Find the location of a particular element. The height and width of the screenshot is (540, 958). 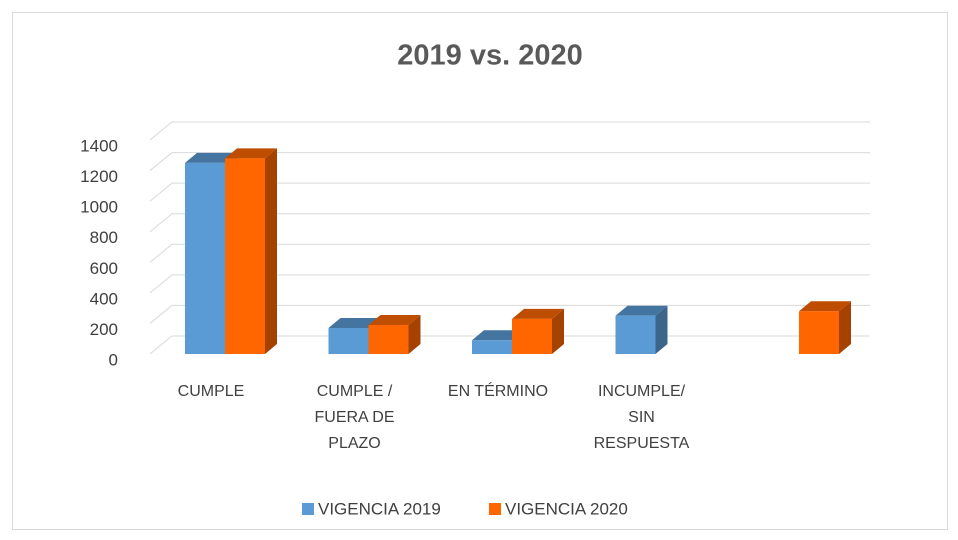

y-tick-label: 600 is located at coordinates (104, 268).